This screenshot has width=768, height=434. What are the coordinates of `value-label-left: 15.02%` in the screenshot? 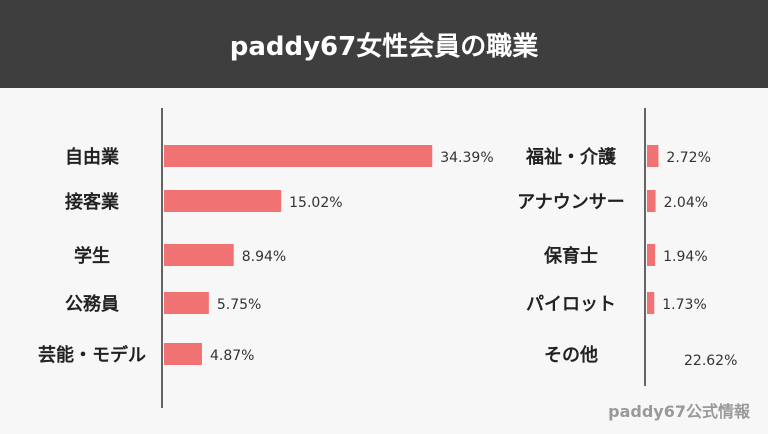 It's located at (315, 203).